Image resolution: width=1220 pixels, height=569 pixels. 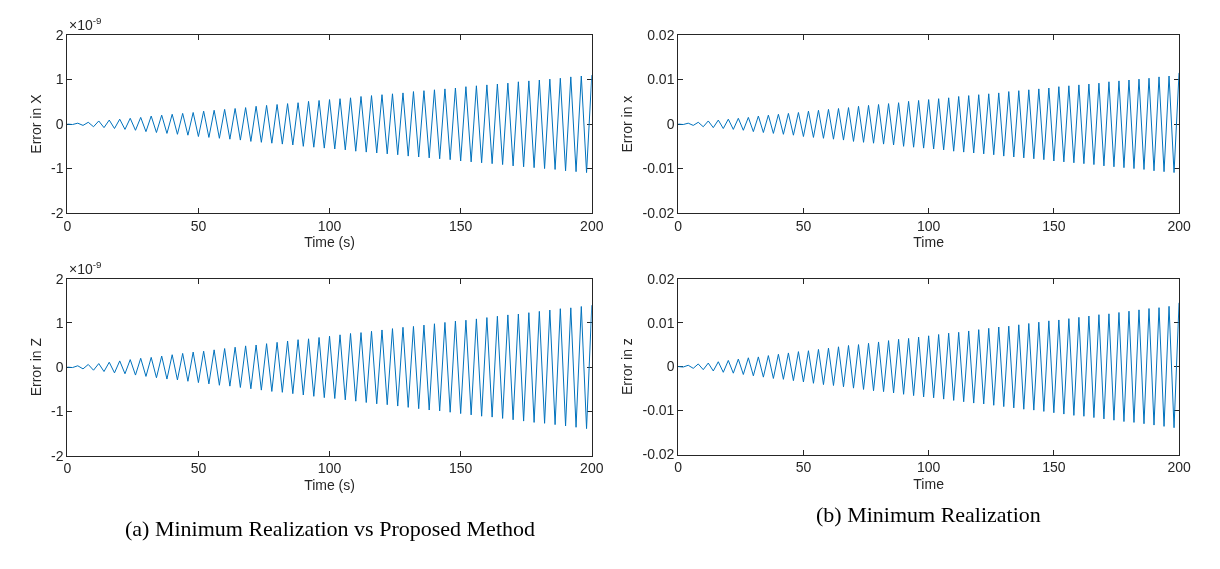 I want to click on y-axis-title: Error in Z, so click(x=35, y=367).